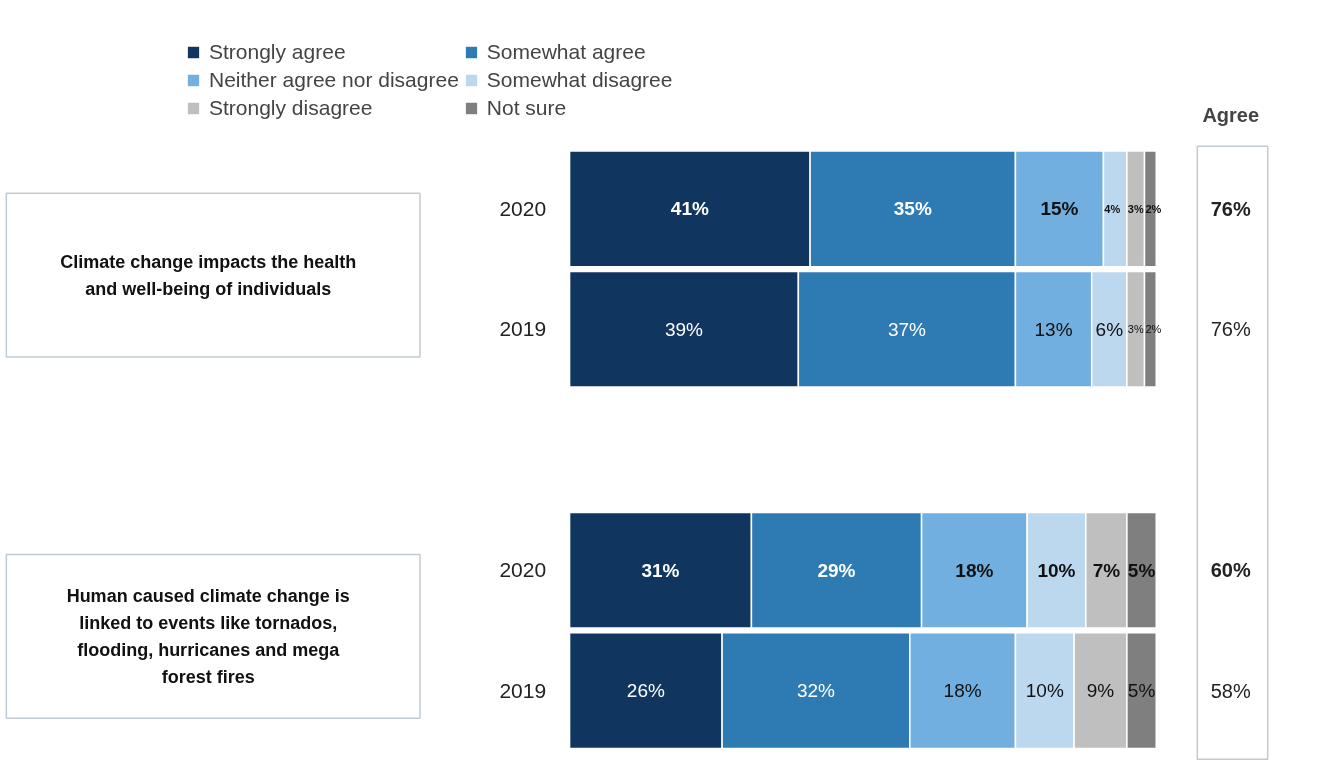 This screenshot has height=764, width=1323. Describe the element at coordinates (660, 570) in the screenshot. I see `data-label: 31%` at that location.